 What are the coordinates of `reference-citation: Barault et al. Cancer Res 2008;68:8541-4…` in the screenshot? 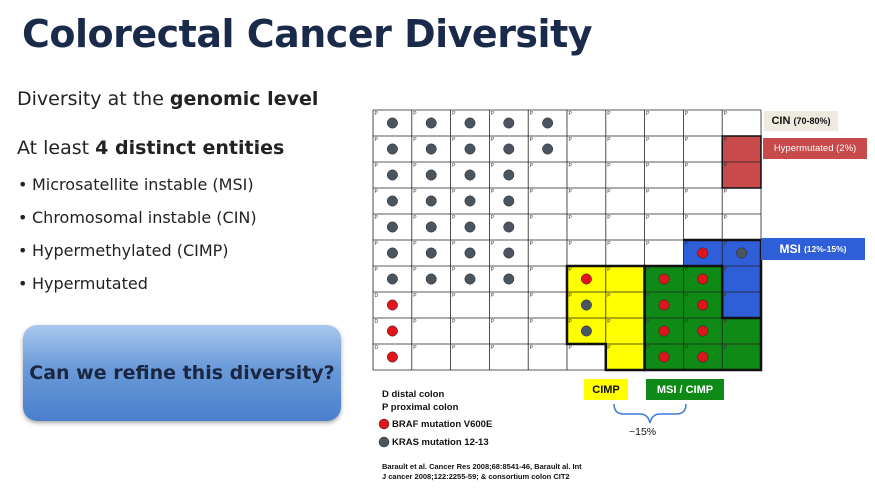 It's located at (512, 472).